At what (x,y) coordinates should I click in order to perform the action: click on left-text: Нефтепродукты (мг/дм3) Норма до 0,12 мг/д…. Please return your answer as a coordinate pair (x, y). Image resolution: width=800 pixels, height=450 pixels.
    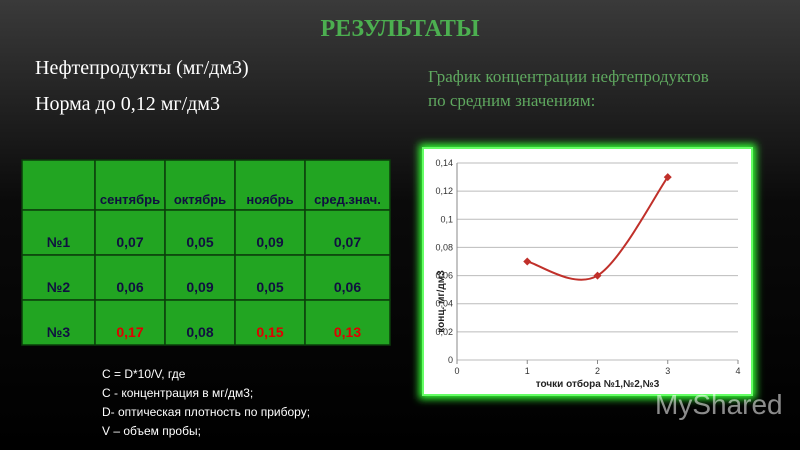
    Looking at the image, I should click on (142, 86).